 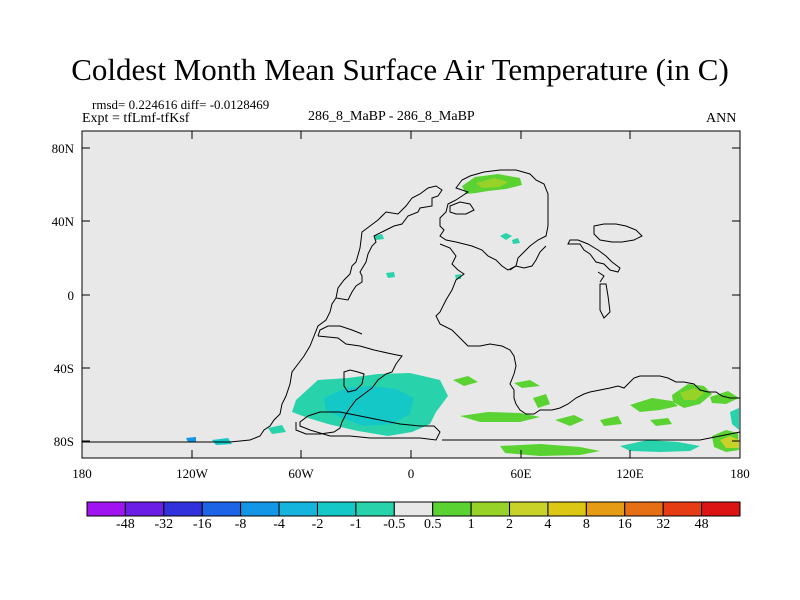 I want to click on case-label: 286_8_MaBP - 286_8_MaBP, so click(x=391, y=116).